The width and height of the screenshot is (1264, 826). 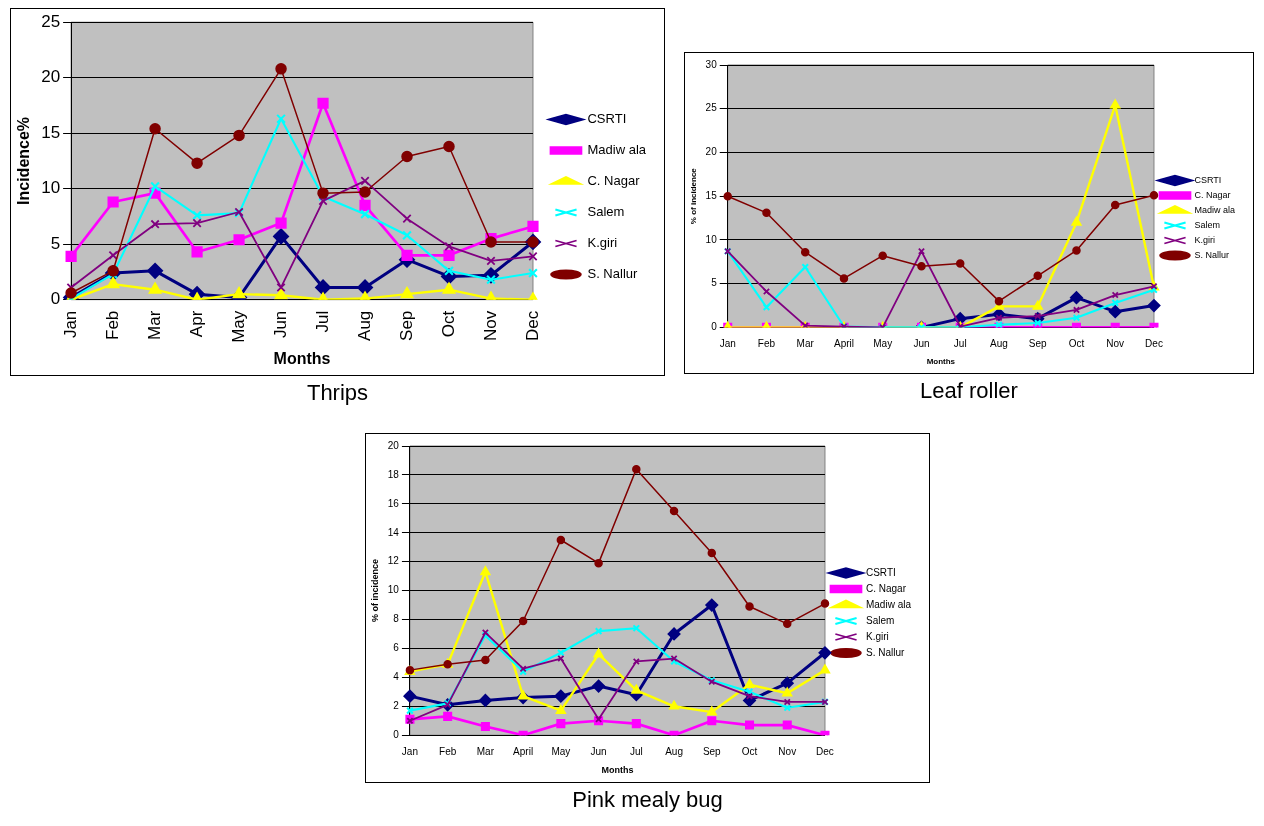 I want to click on y-tick-label: 14, so click(x=393, y=532).